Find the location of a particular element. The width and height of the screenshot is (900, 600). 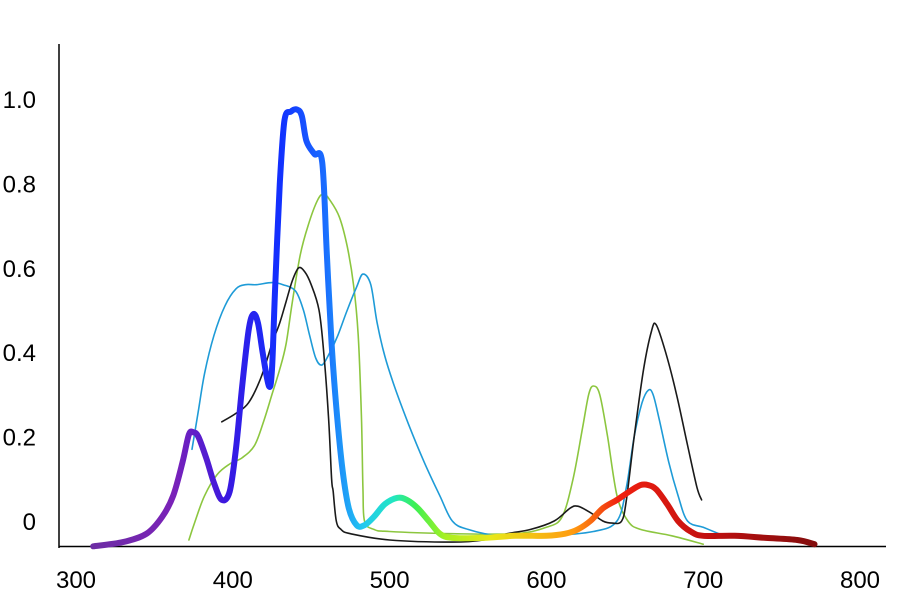

x-tick-label: 800 is located at coordinates (860, 580).